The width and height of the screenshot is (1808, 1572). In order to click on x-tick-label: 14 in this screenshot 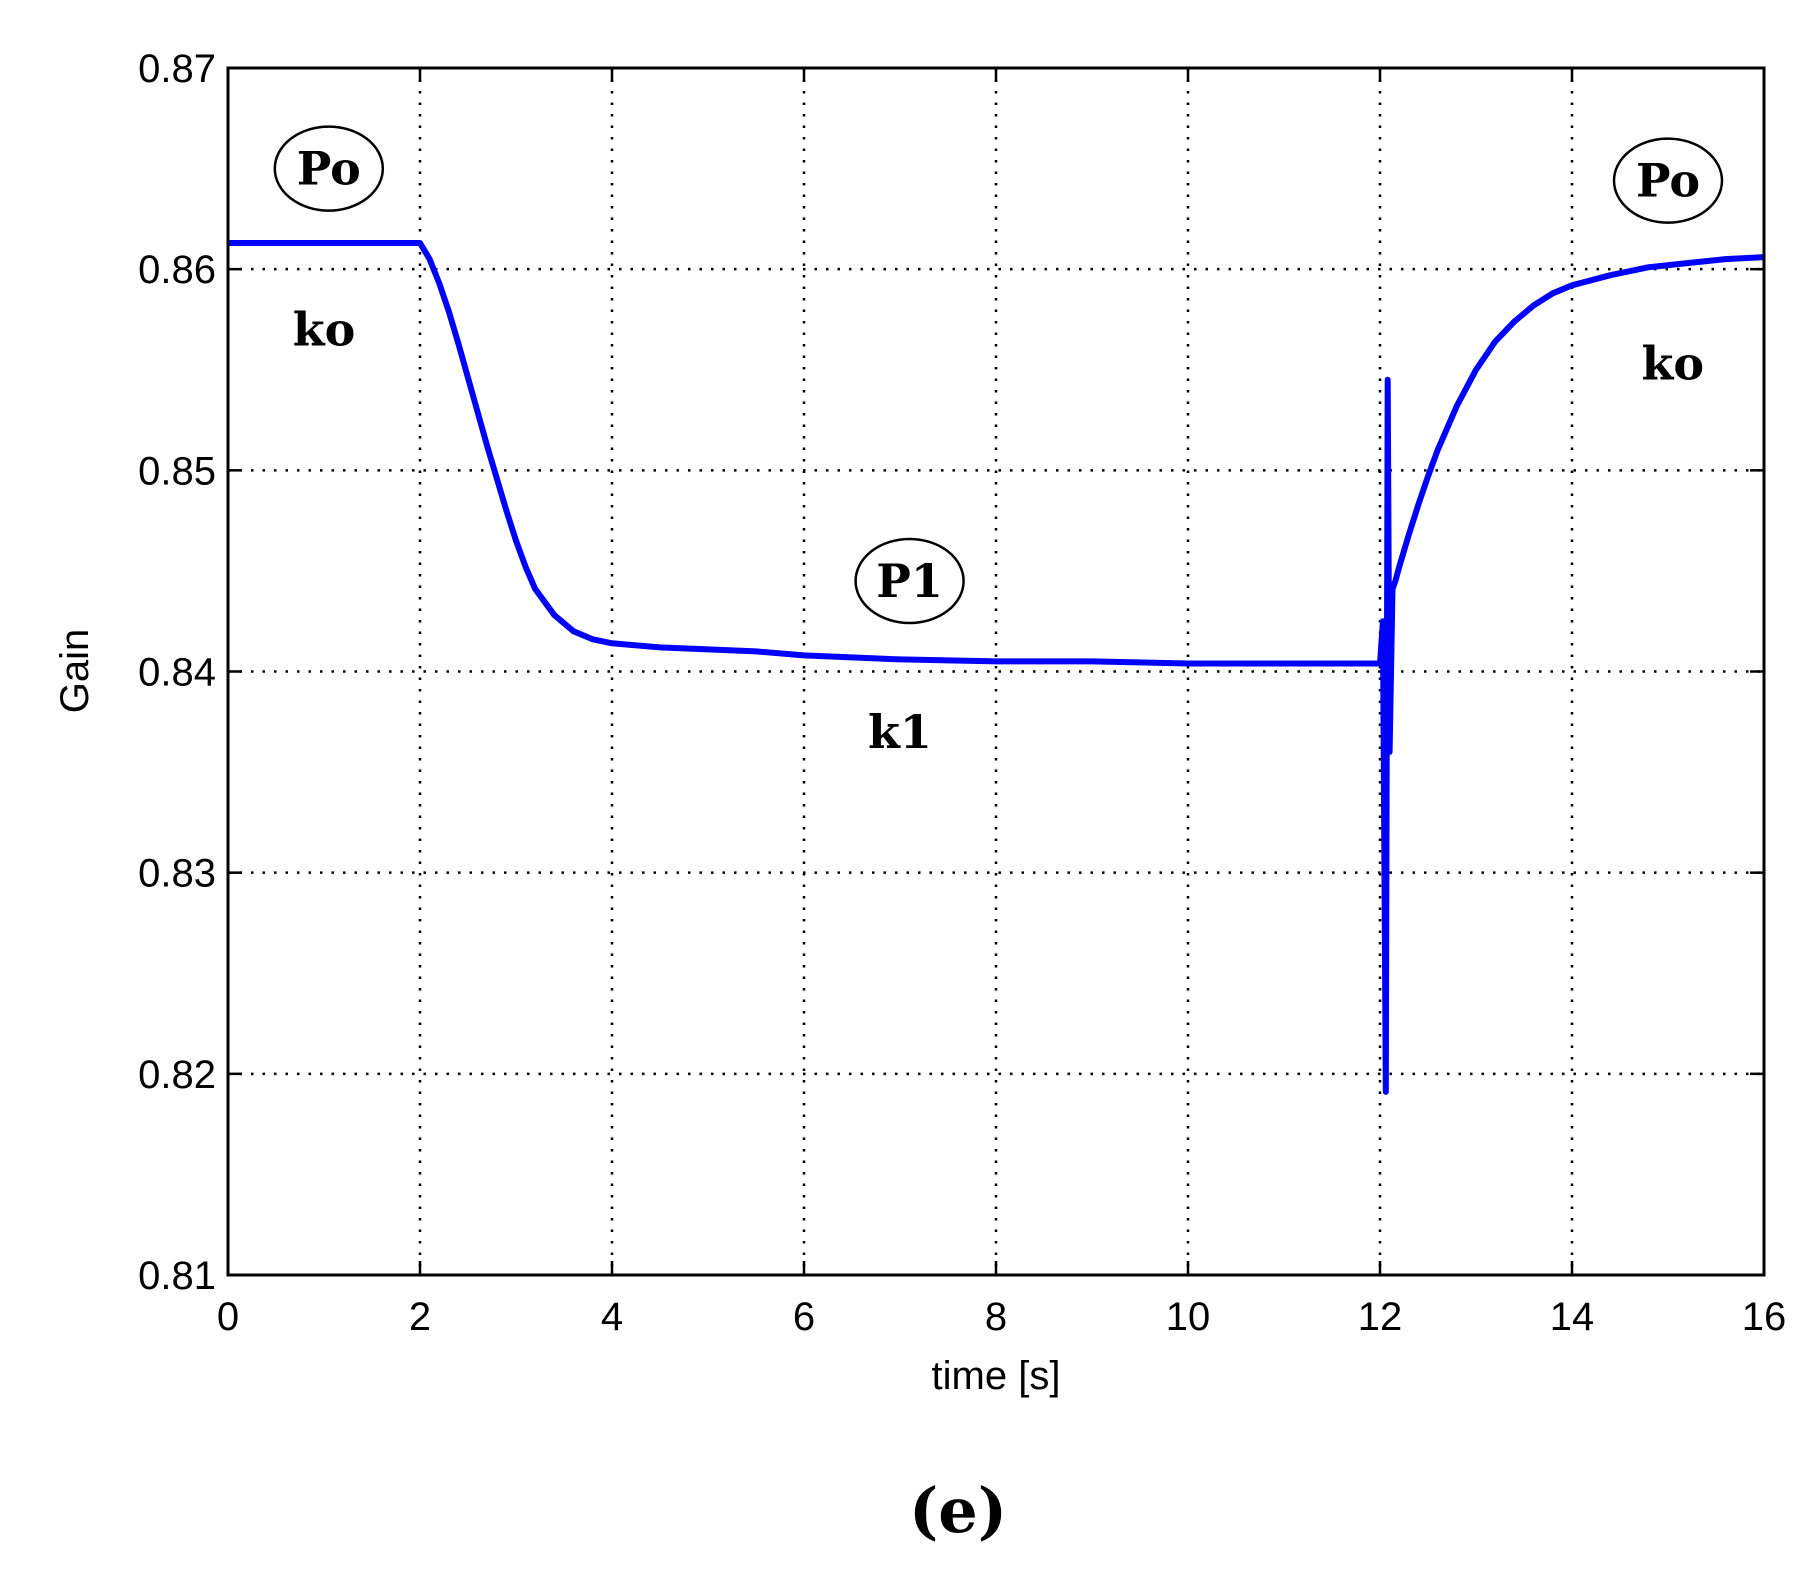, I will do `click(1572, 1317)`.